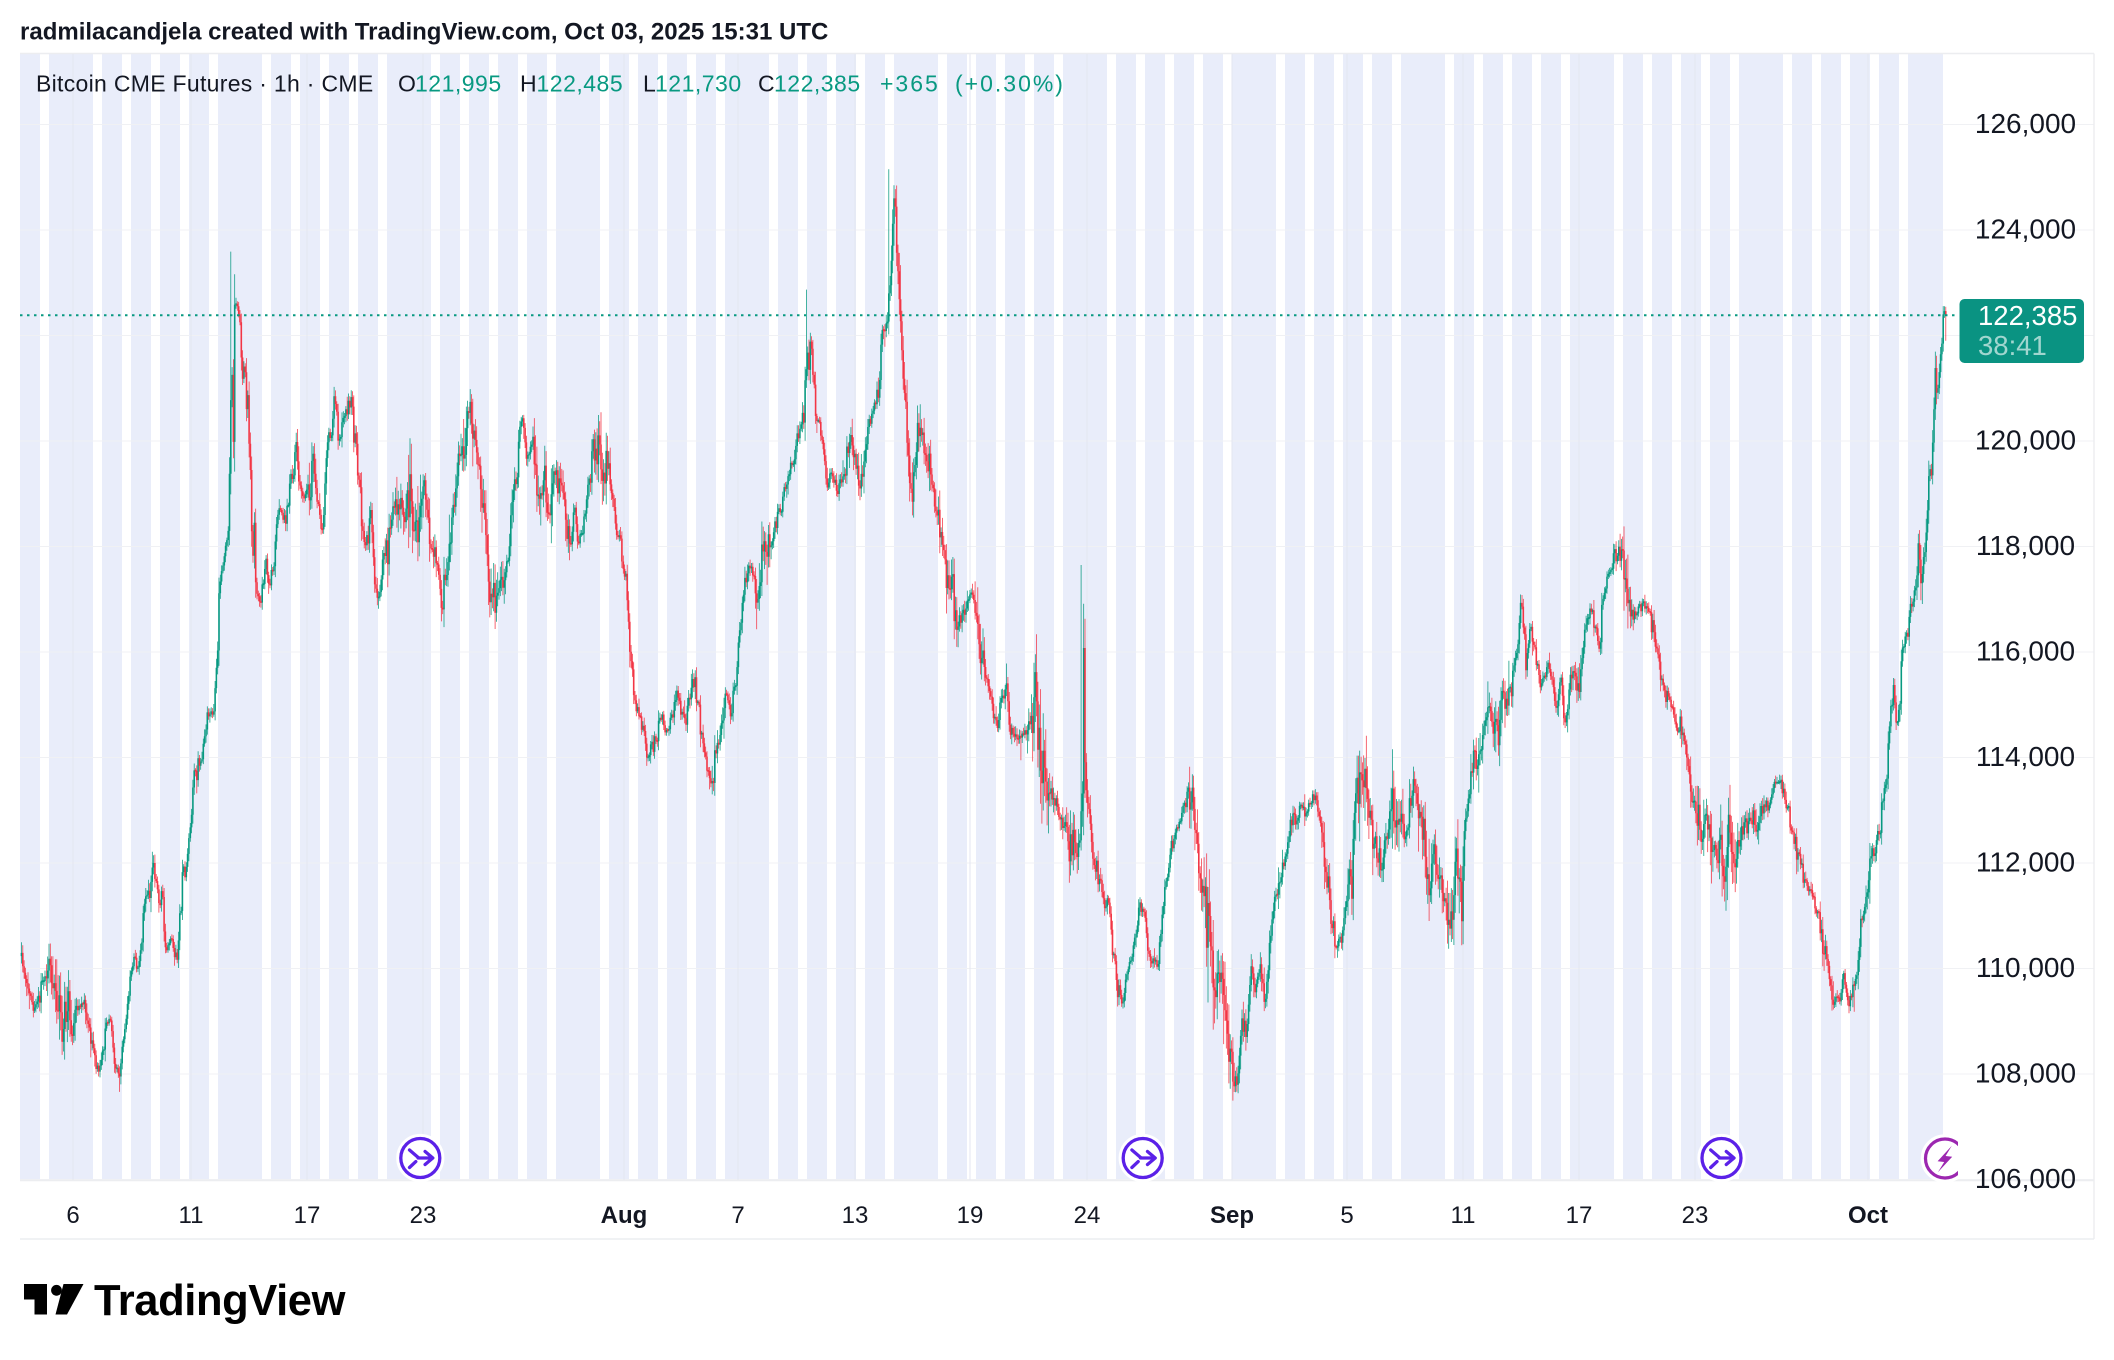  What do you see at coordinates (649, 84) in the screenshot?
I see `svg-text: L` at bounding box center [649, 84].